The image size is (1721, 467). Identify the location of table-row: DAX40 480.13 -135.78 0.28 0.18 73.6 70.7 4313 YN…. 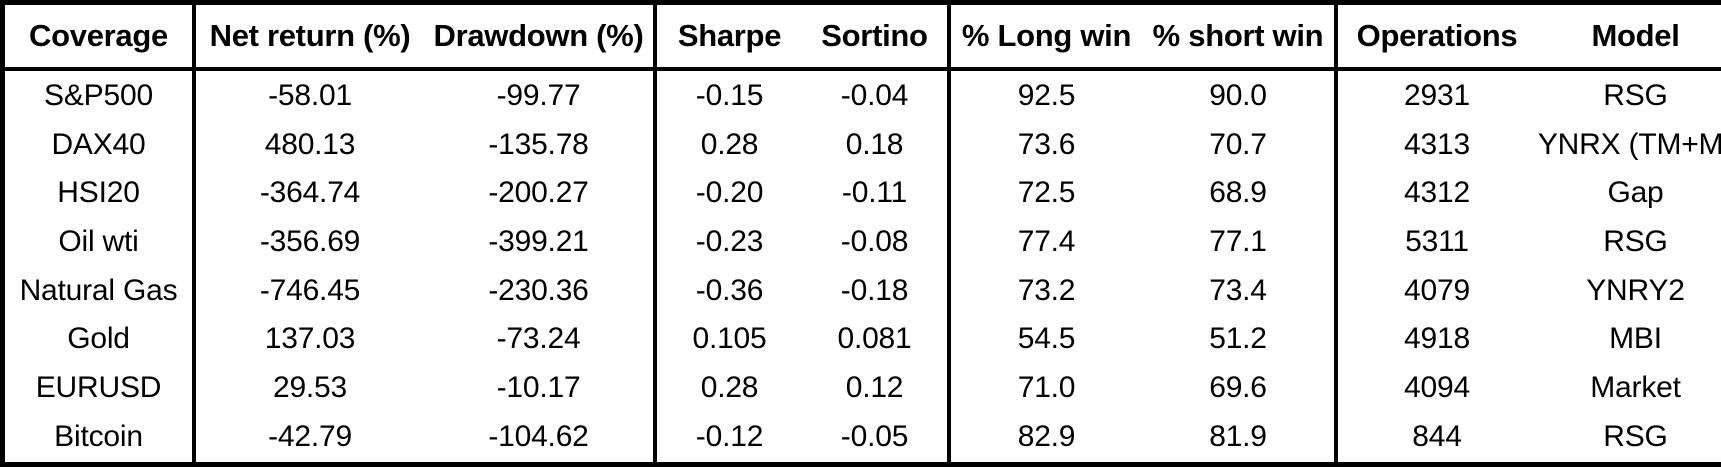
(861, 145).